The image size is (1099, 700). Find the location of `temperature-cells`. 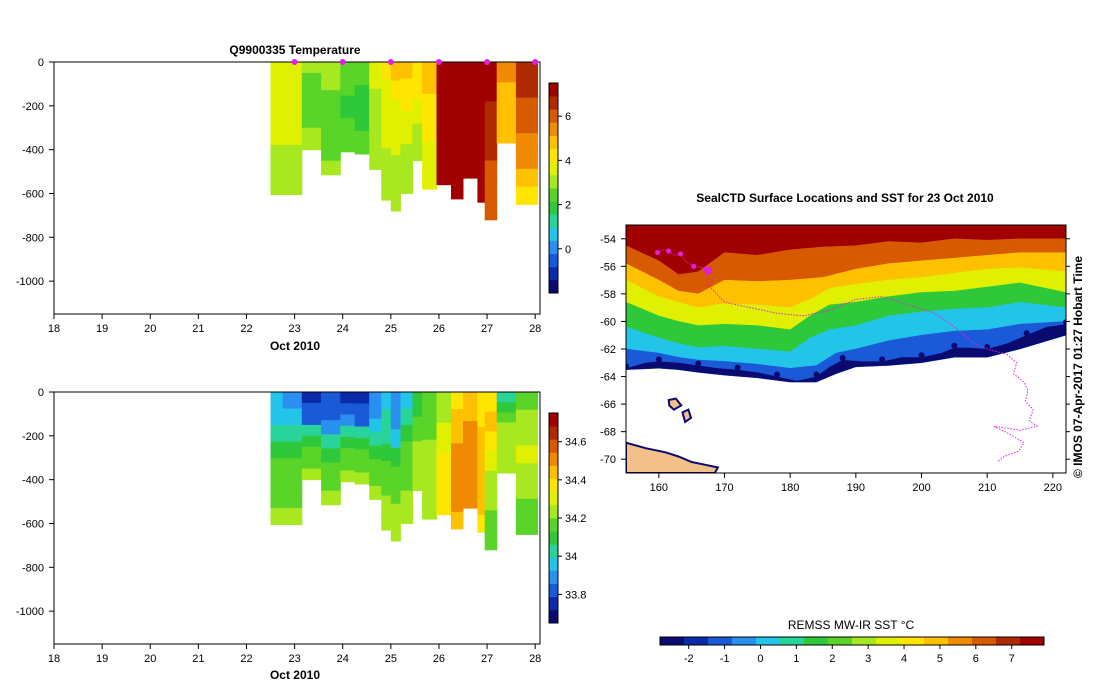

temperature-cells is located at coordinates (404, 141).